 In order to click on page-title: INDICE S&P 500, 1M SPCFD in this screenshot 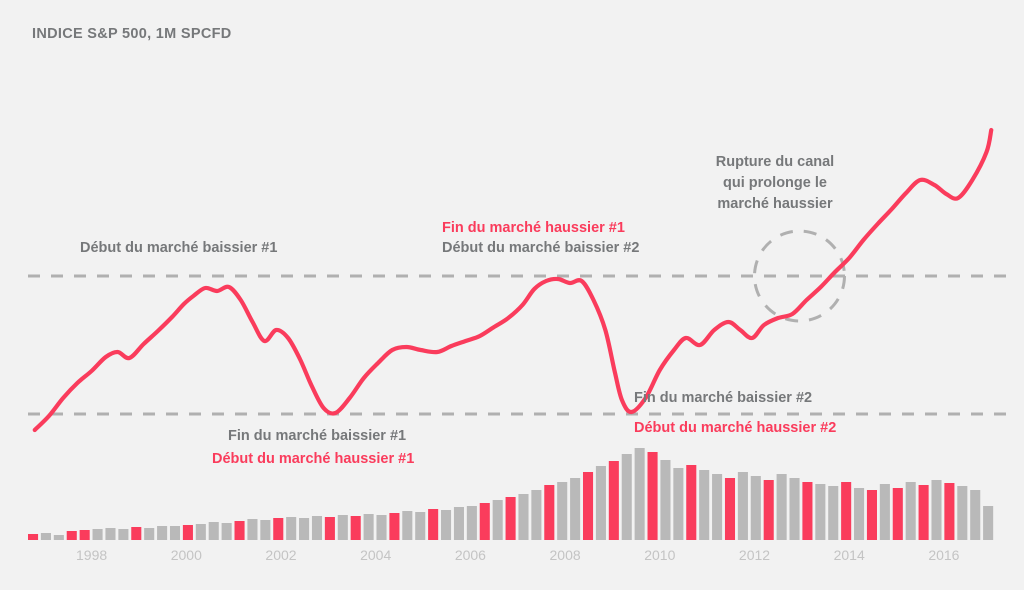, I will do `click(132, 34)`.